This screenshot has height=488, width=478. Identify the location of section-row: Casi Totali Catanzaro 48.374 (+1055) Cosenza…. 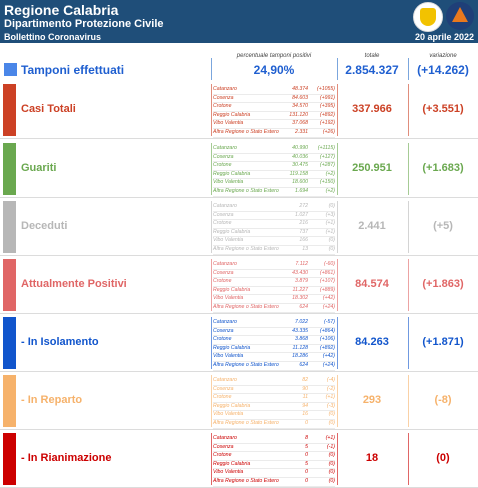
(239, 111).